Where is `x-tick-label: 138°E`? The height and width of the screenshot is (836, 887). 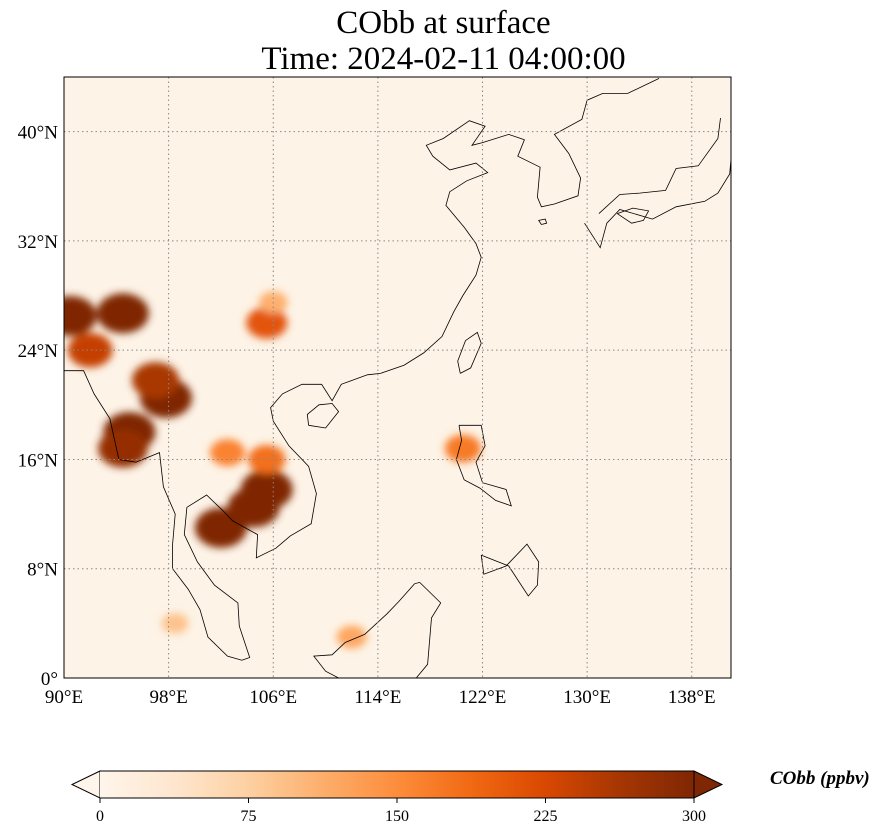
x-tick-label: 138°E is located at coordinates (692, 697).